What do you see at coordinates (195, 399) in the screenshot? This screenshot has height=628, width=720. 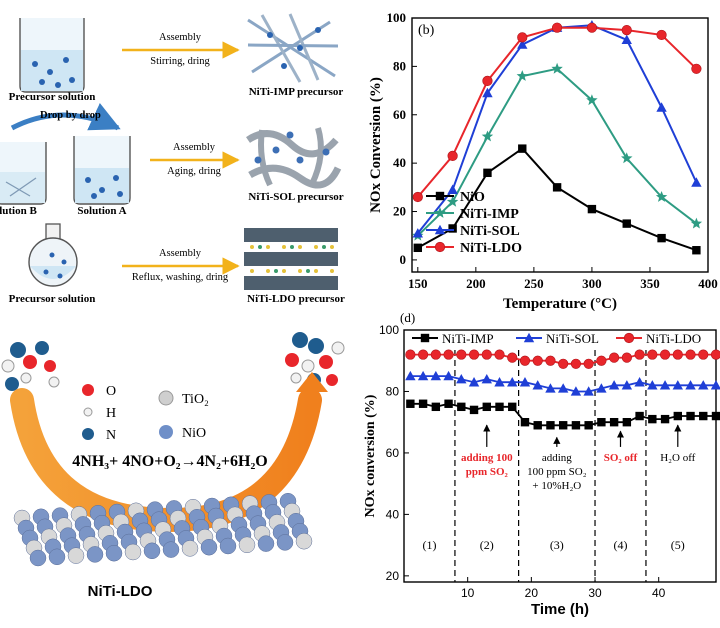 I see `legend-tio2: TiO₂` at bounding box center [195, 399].